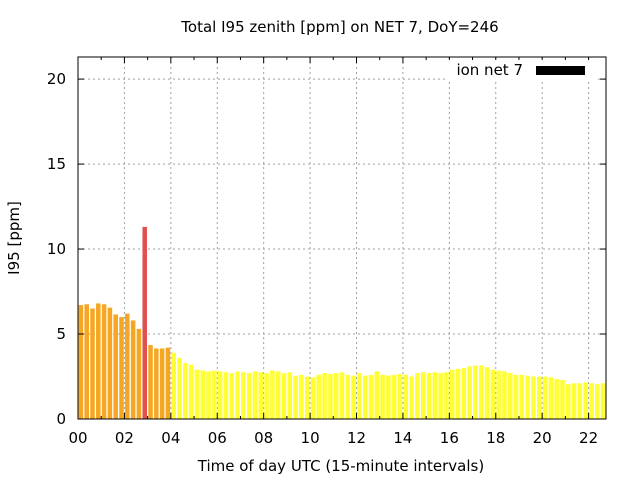 The width and height of the screenshot is (640, 480). I want to click on y-tick-label: 20, so click(56, 79).